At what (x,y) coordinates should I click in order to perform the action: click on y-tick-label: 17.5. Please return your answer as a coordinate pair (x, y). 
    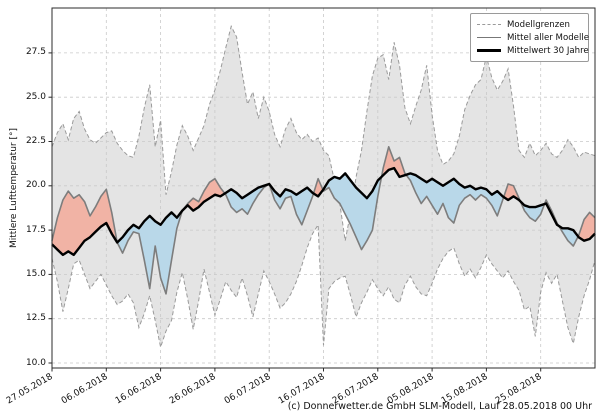
    Looking at the image, I should click on (35, 229).